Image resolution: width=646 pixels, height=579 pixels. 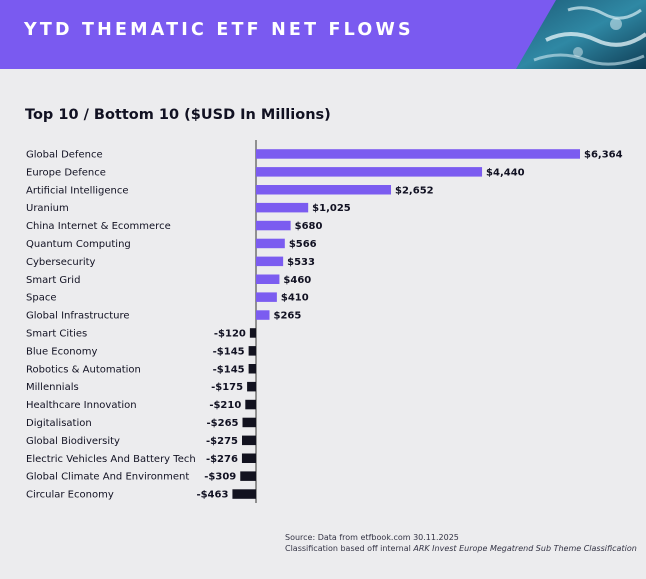 What do you see at coordinates (111, 459) in the screenshot?
I see `category-label: Electric Vehicles And Battery Tech` at bounding box center [111, 459].